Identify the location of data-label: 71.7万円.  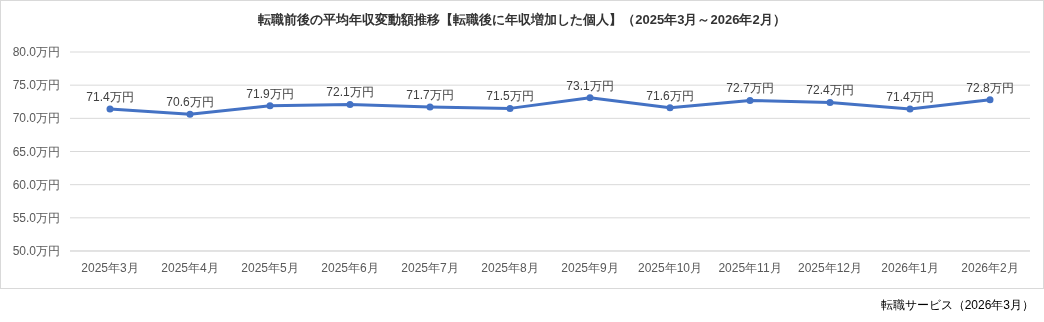
(430, 95).